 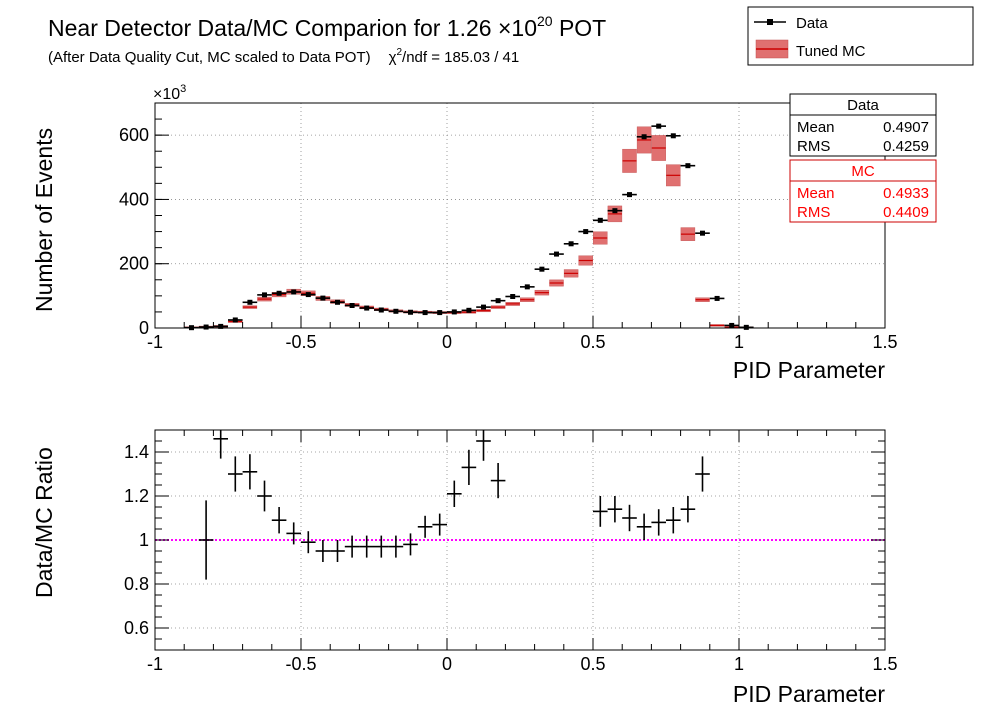 What do you see at coordinates (592, 664) in the screenshot?
I see `ratio-x-tick-label: 0.5` at bounding box center [592, 664].